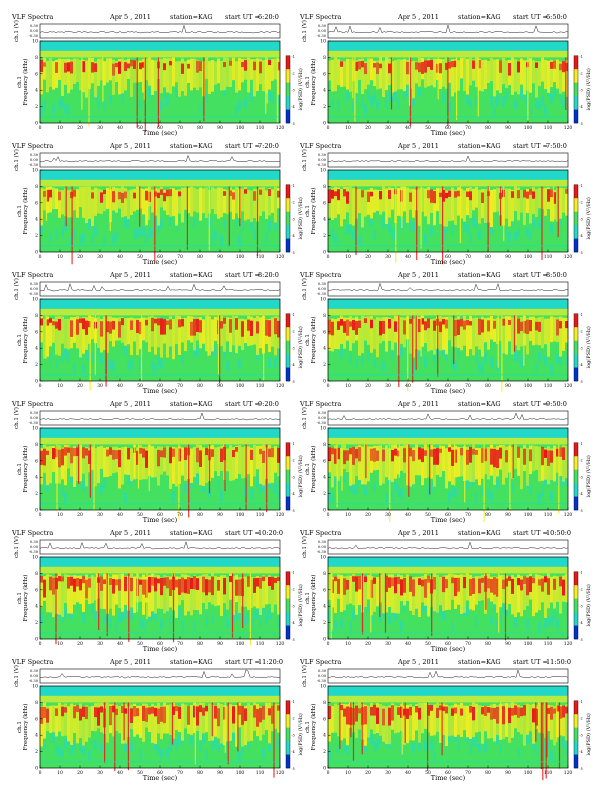  I want to click on time-tick-label: 20, so click(368, 773).